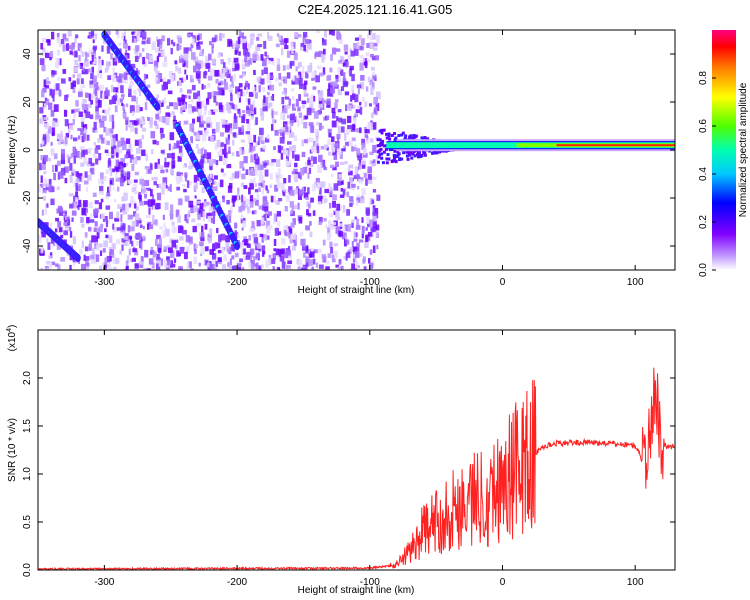 This screenshot has width=750, height=600. What do you see at coordinates (27, 150) in the screenshot?
I see `spectrogram-y-tick-label: 0` at bounding box center [27, 150].